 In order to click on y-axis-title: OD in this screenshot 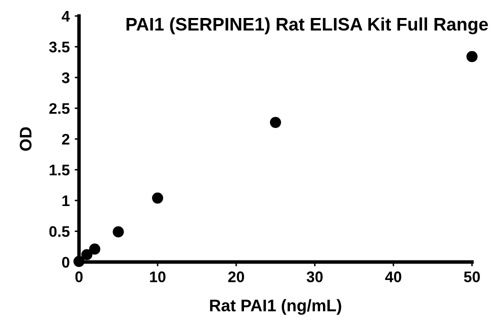, I will do `click(26, 139)`.